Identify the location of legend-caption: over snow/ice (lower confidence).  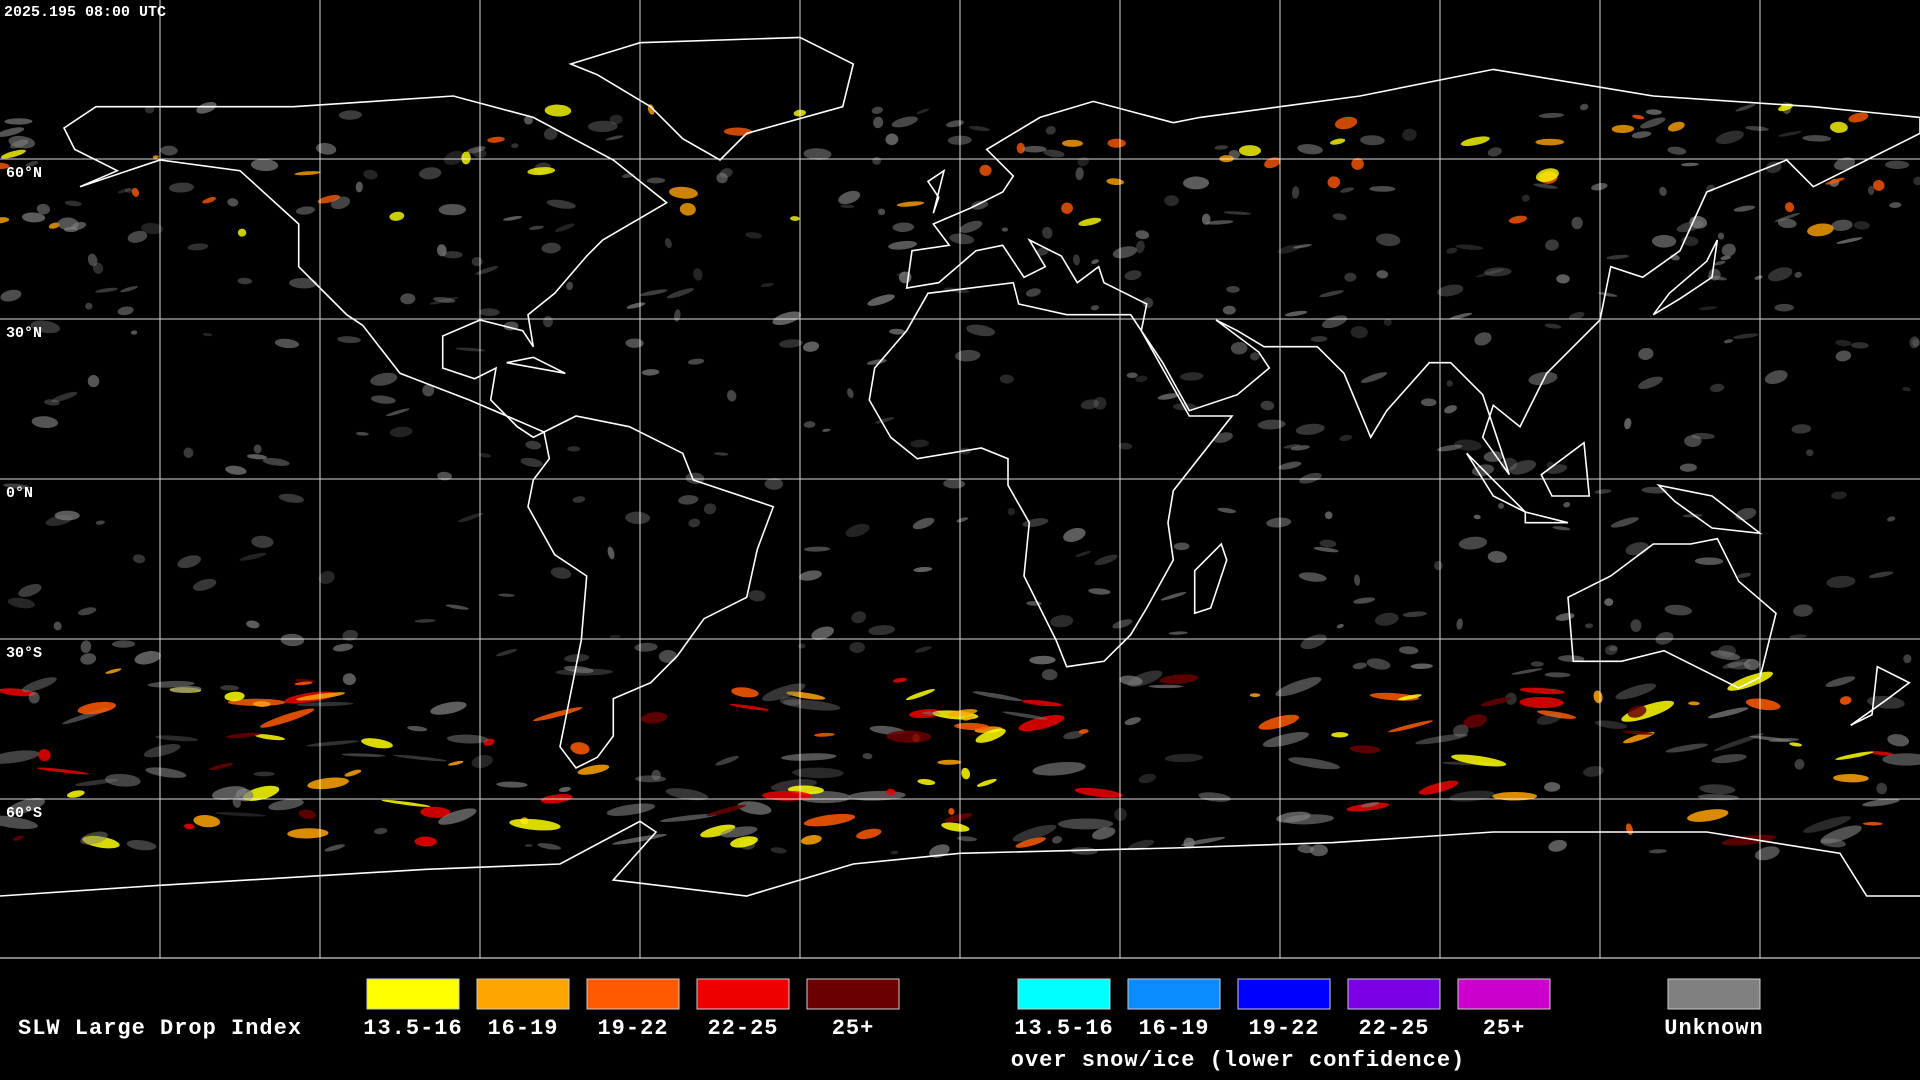
(1238, 1060).